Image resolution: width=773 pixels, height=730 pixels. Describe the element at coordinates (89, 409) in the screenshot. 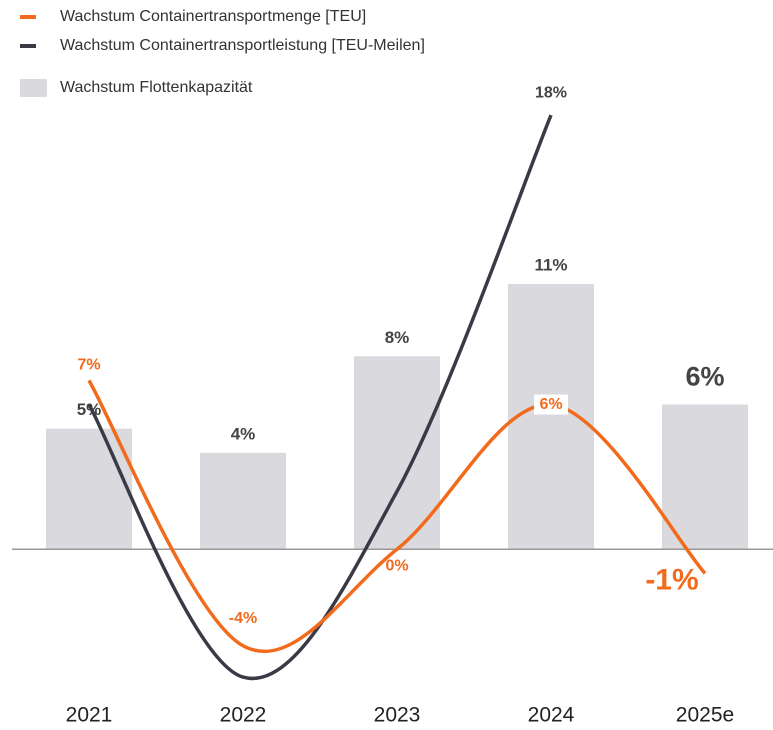

I see `bar-value-label: 5%` at that location.